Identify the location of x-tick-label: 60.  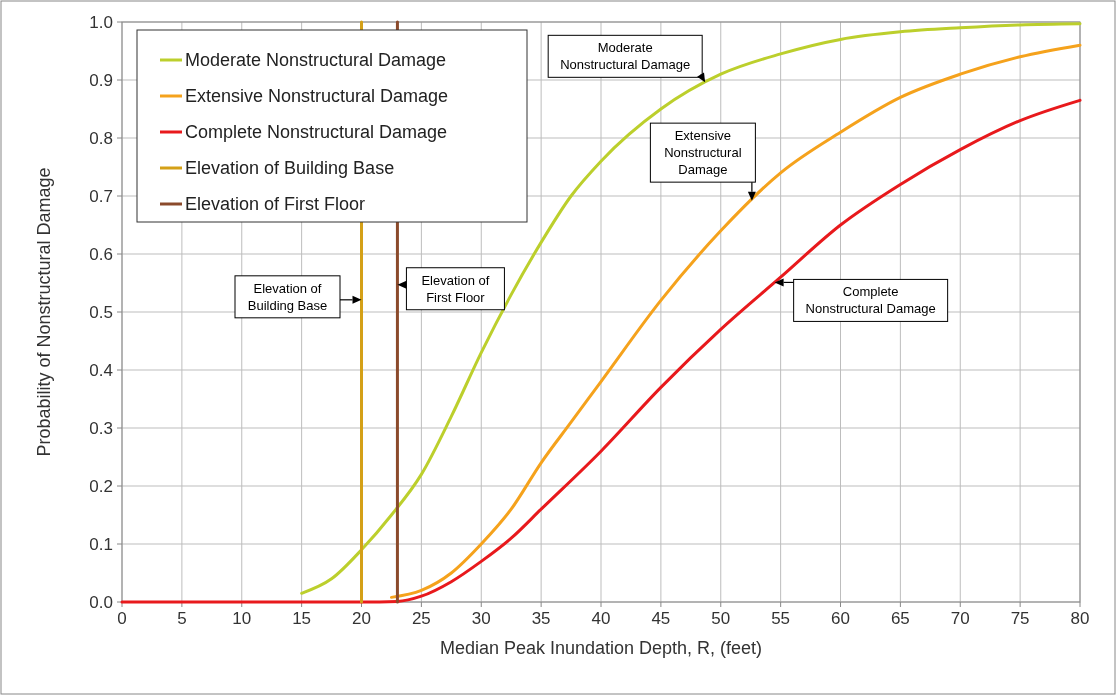
(840, 618).